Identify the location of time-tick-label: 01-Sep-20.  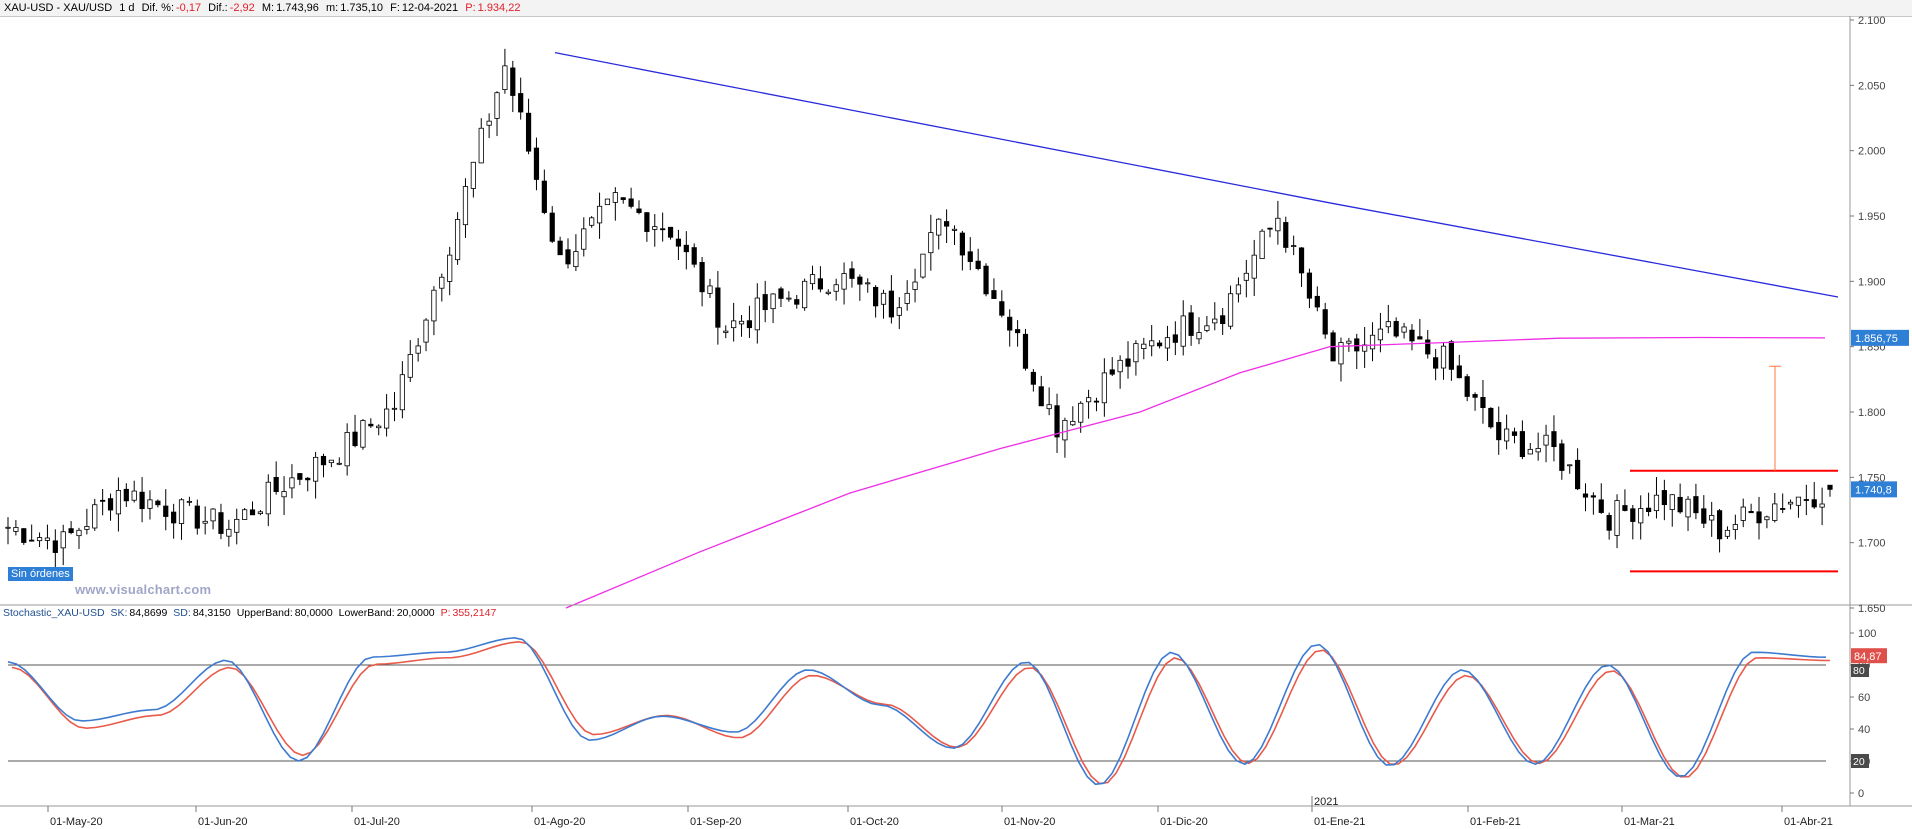
(715, 822).